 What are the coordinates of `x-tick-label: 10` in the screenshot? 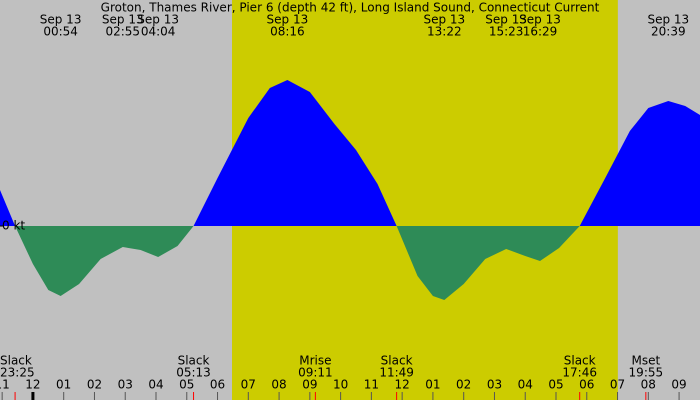 It's located at (340, 385).